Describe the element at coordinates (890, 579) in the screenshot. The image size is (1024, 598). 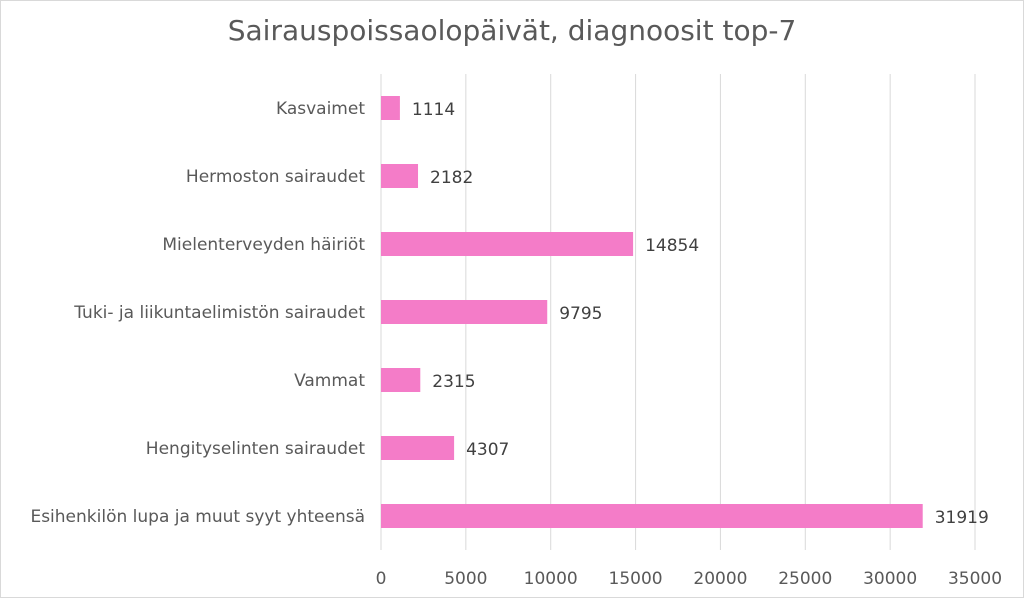
I see `x-tick-label: 30000` at that location.